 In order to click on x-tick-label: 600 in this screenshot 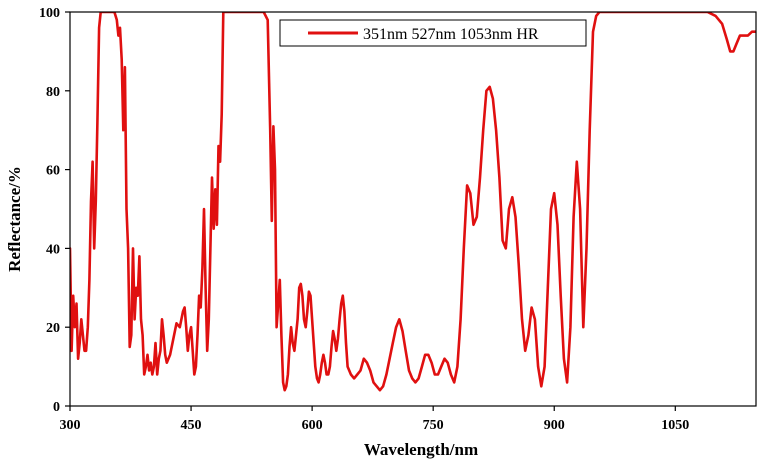, I will do `click(312, 425)`.